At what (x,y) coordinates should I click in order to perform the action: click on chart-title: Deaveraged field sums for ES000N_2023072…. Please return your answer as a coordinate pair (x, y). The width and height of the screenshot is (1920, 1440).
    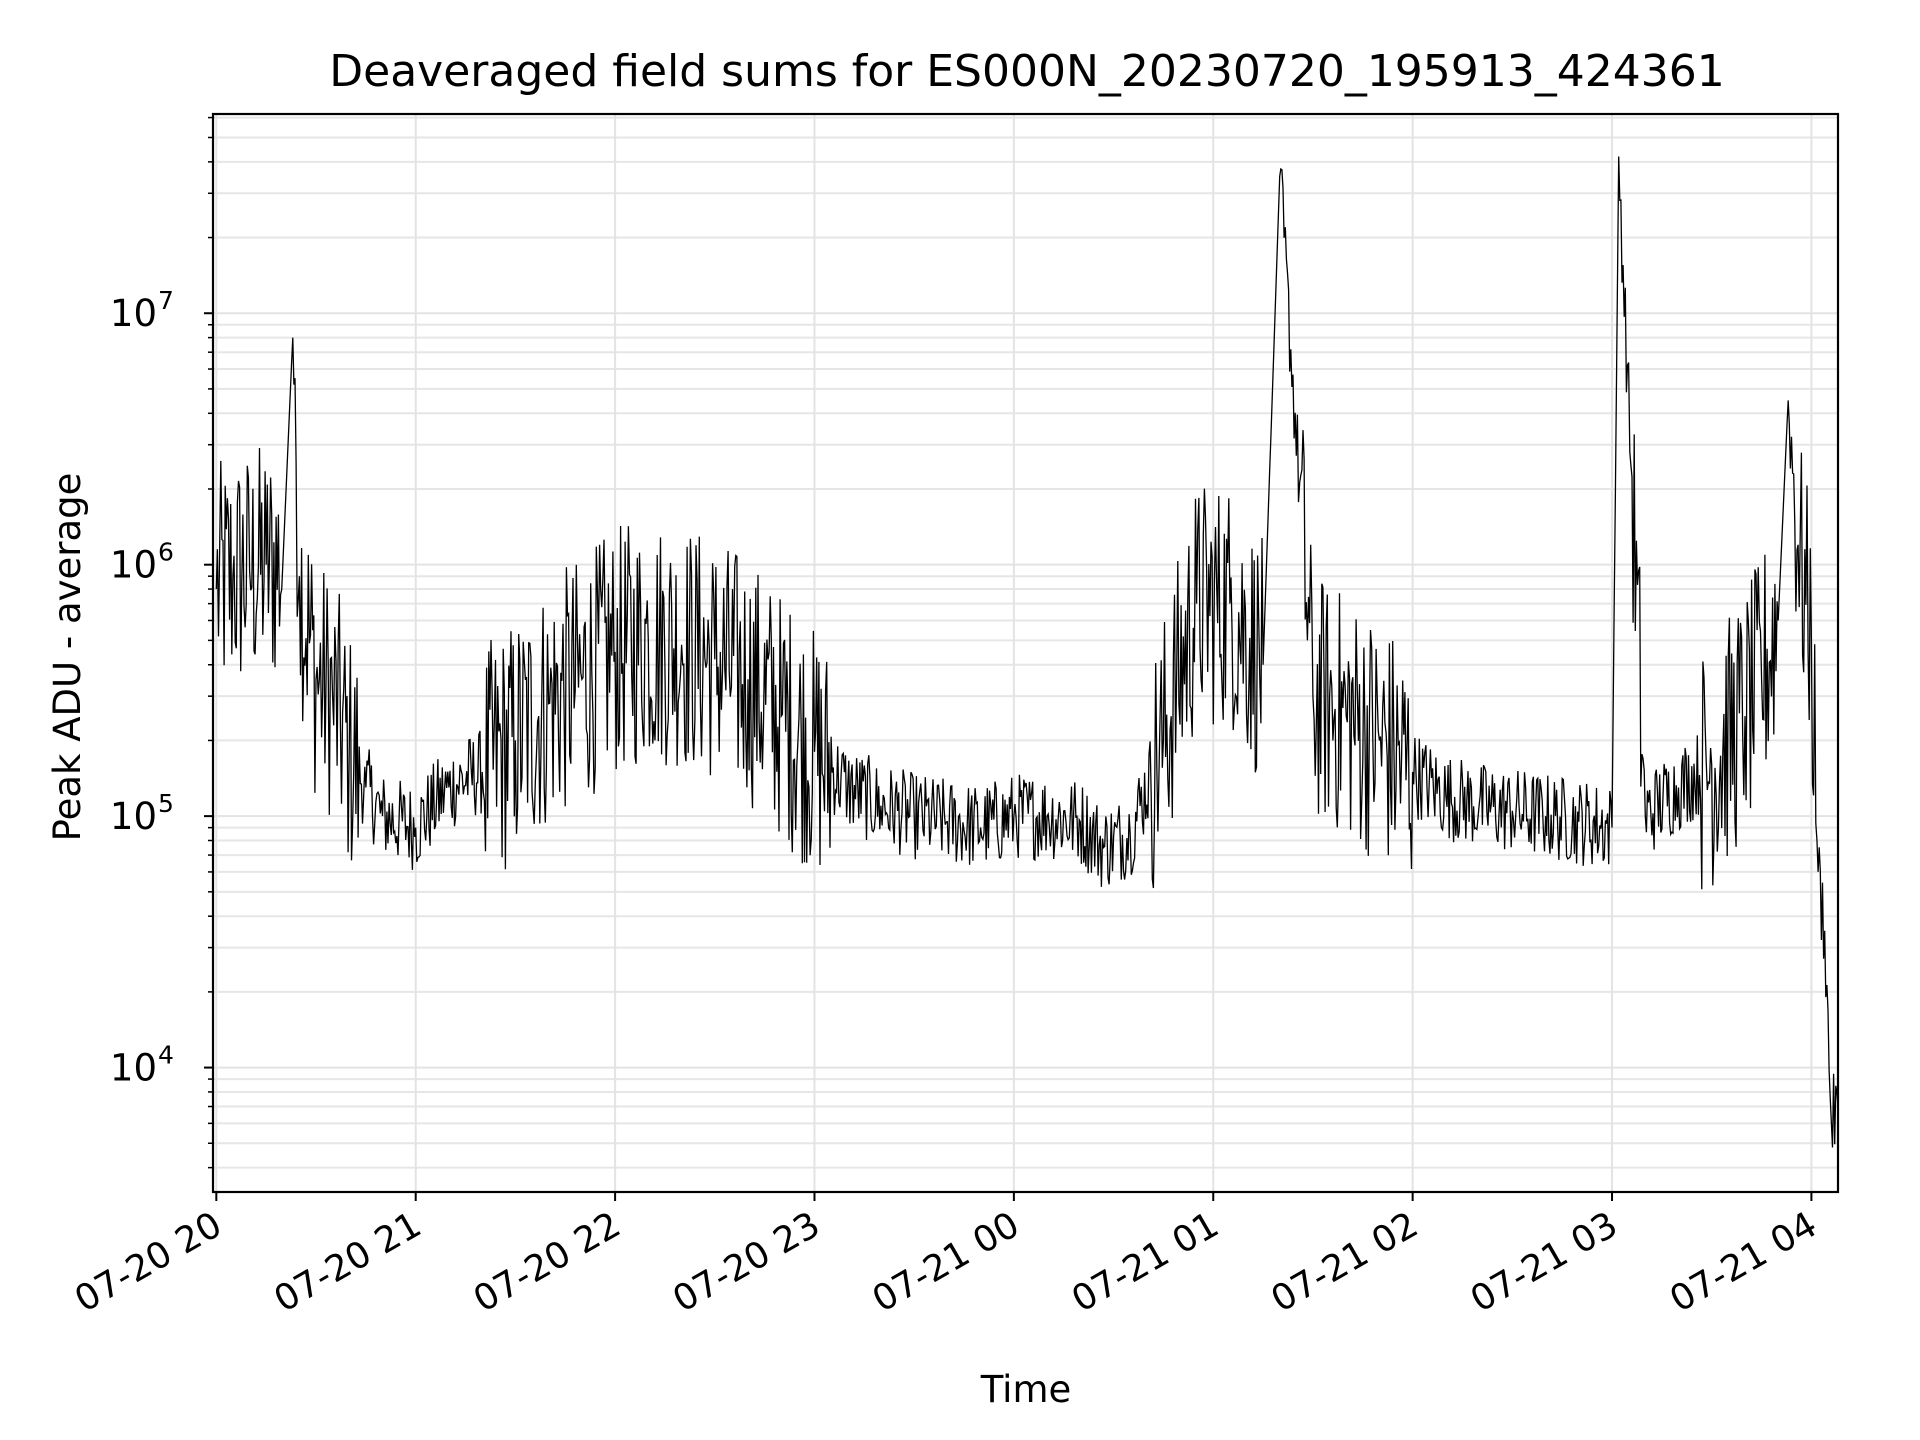
    Looking at the image, I should click on (1027, 71).